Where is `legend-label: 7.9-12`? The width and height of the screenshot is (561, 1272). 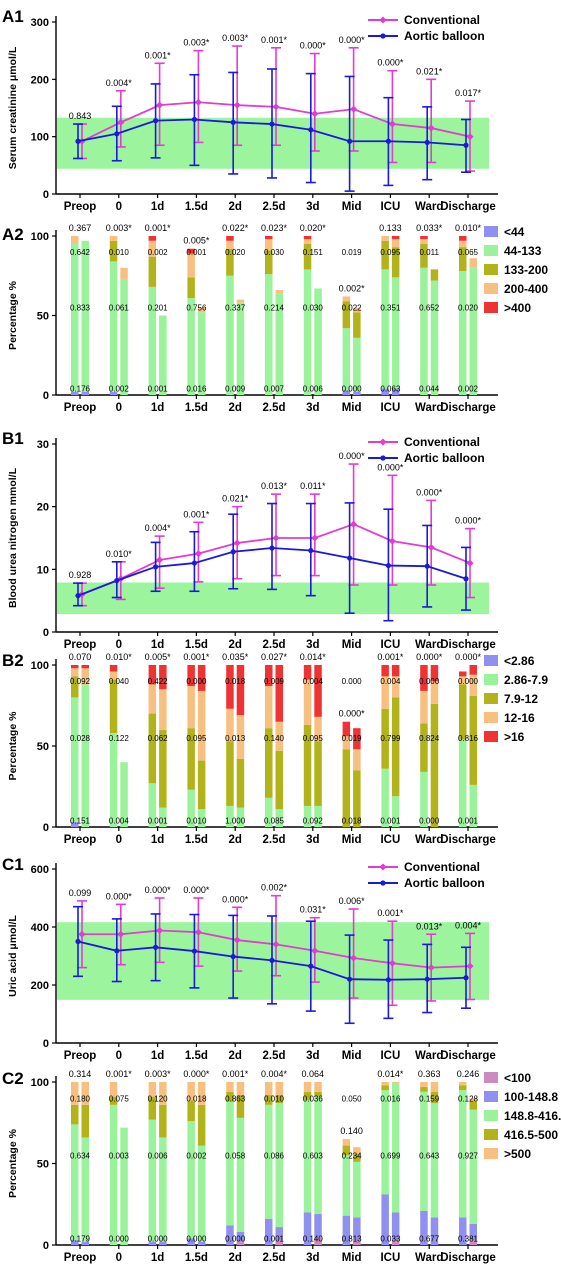 legend-label: 7.9-12 is located at coordinates (521, 699).